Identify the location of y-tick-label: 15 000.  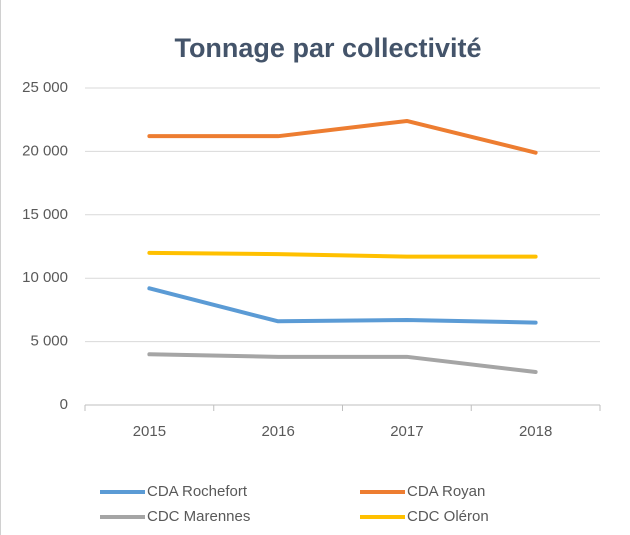
(45, 214).